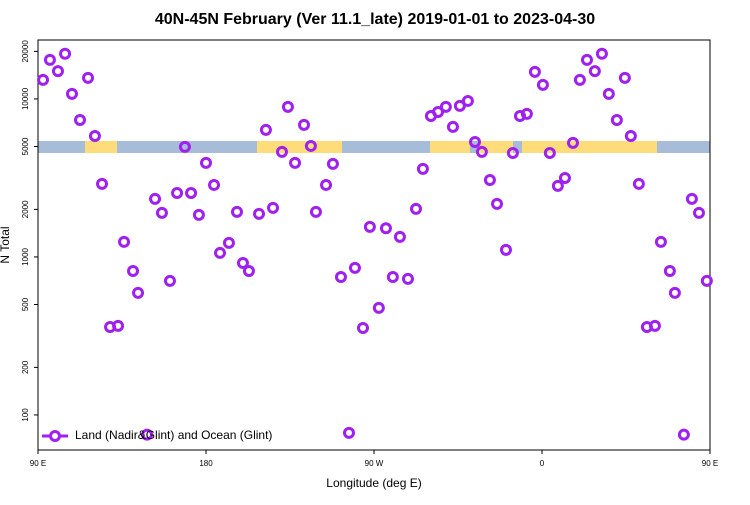 Image resolution: width=750 pixels, height=505 pixels. What do you see at coordinates (373, 483) in the screenshot?
I see `x-axis-label: Longitude (deg E)` at bounding box center [373, 483].